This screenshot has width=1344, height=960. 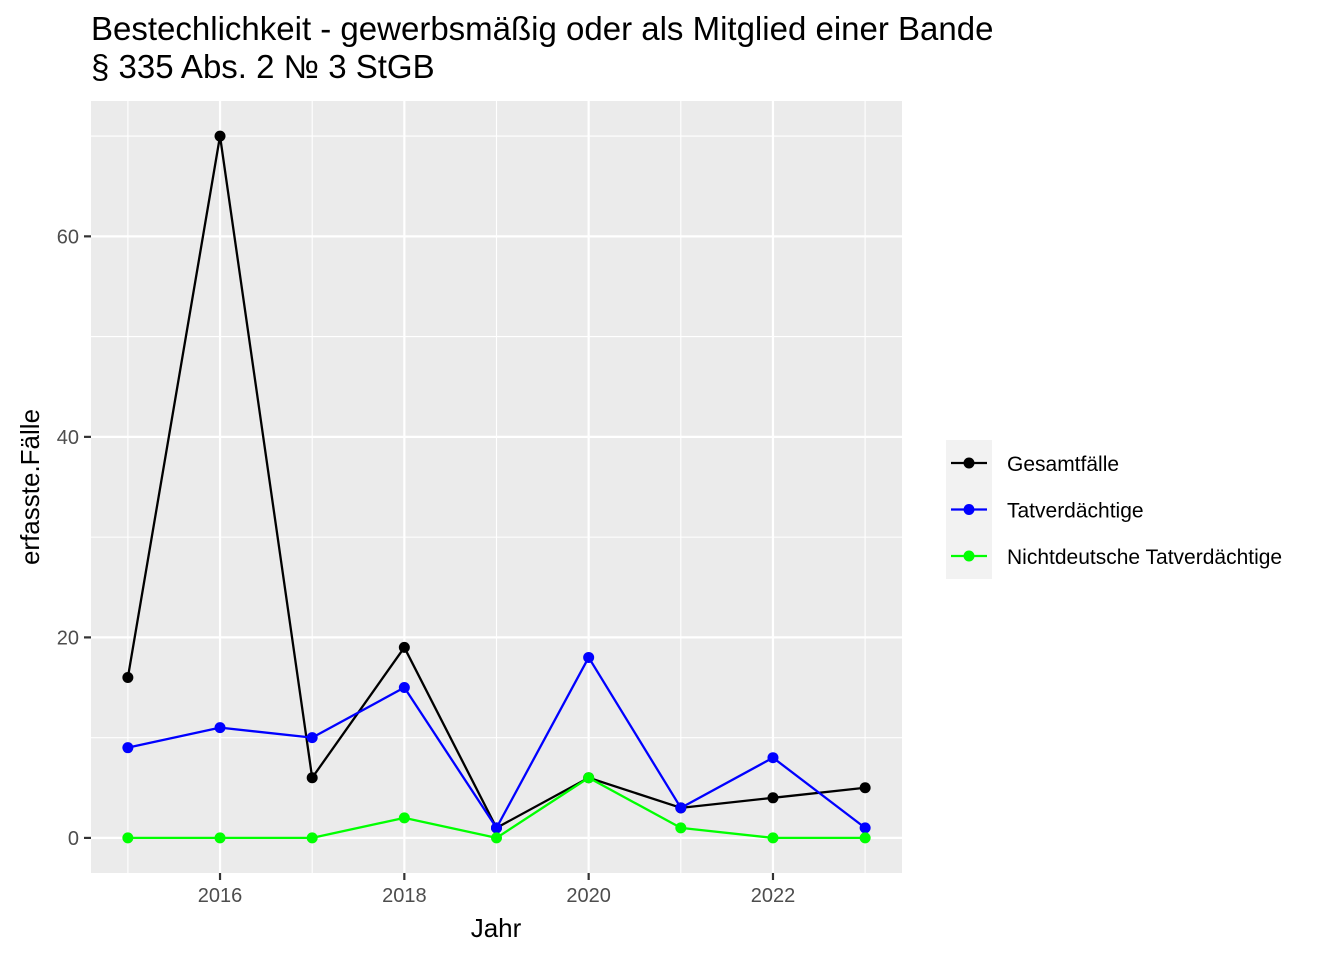 I want to click on x-tick-label: 2016, so click(x=220, y=896).